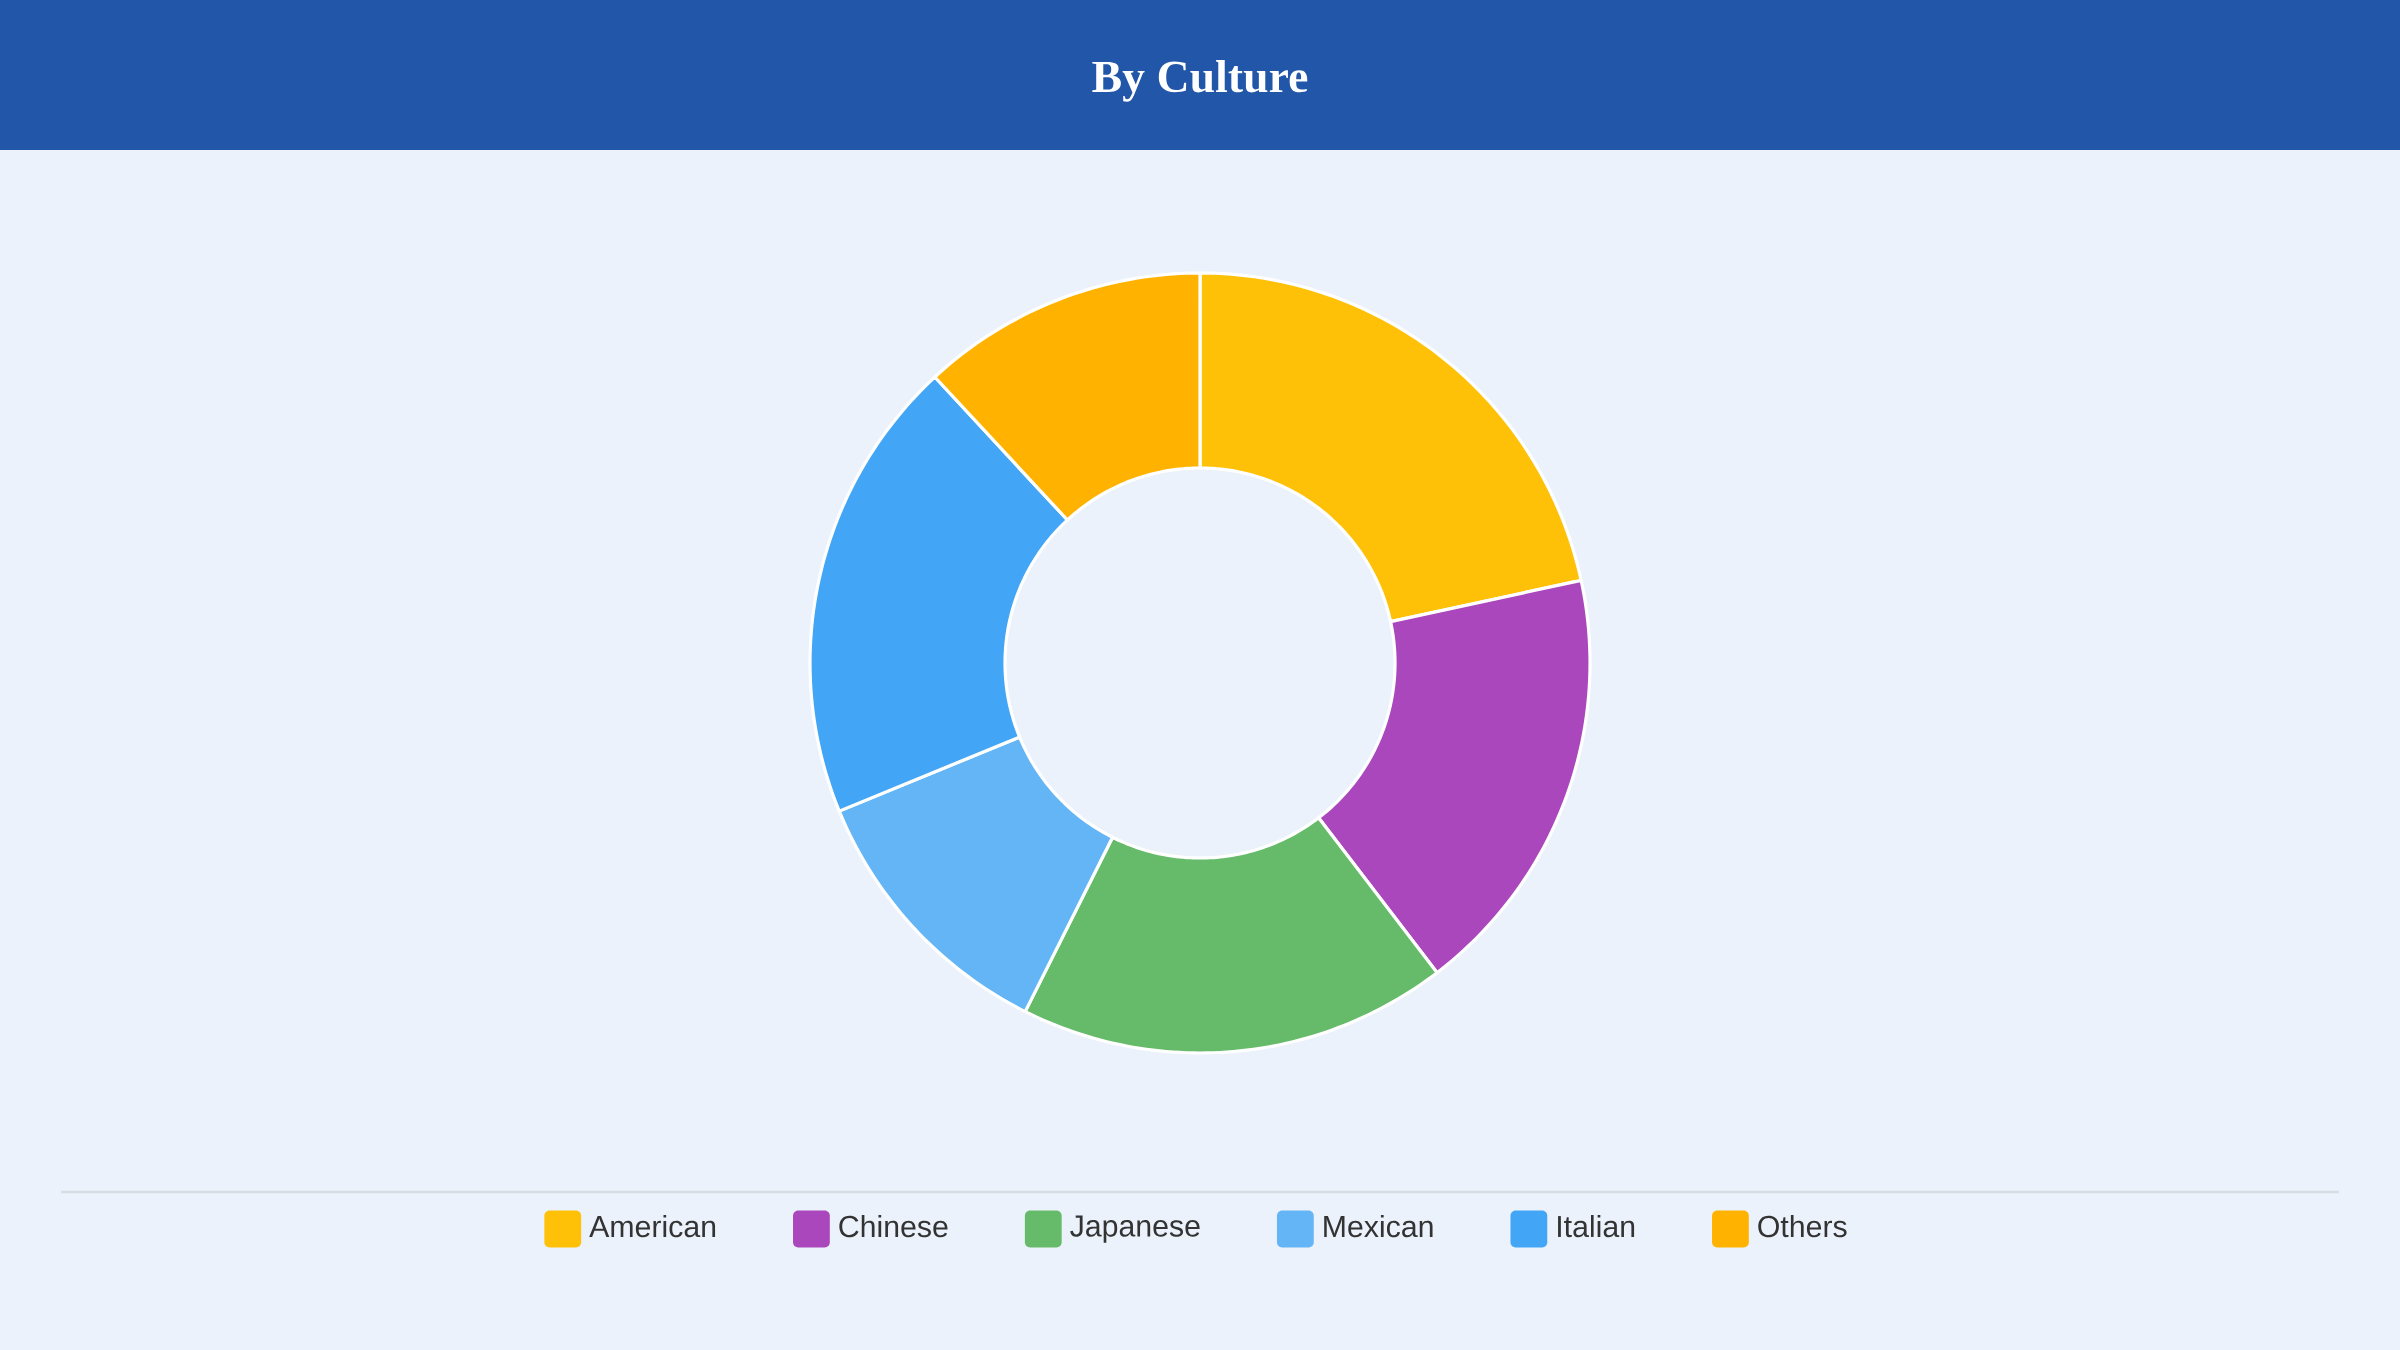 This screenshot has height=1350, width=2400. Describe the element at coordinates (1802, 1226) in the screenshot. I see `legend-label: Others` at that location.